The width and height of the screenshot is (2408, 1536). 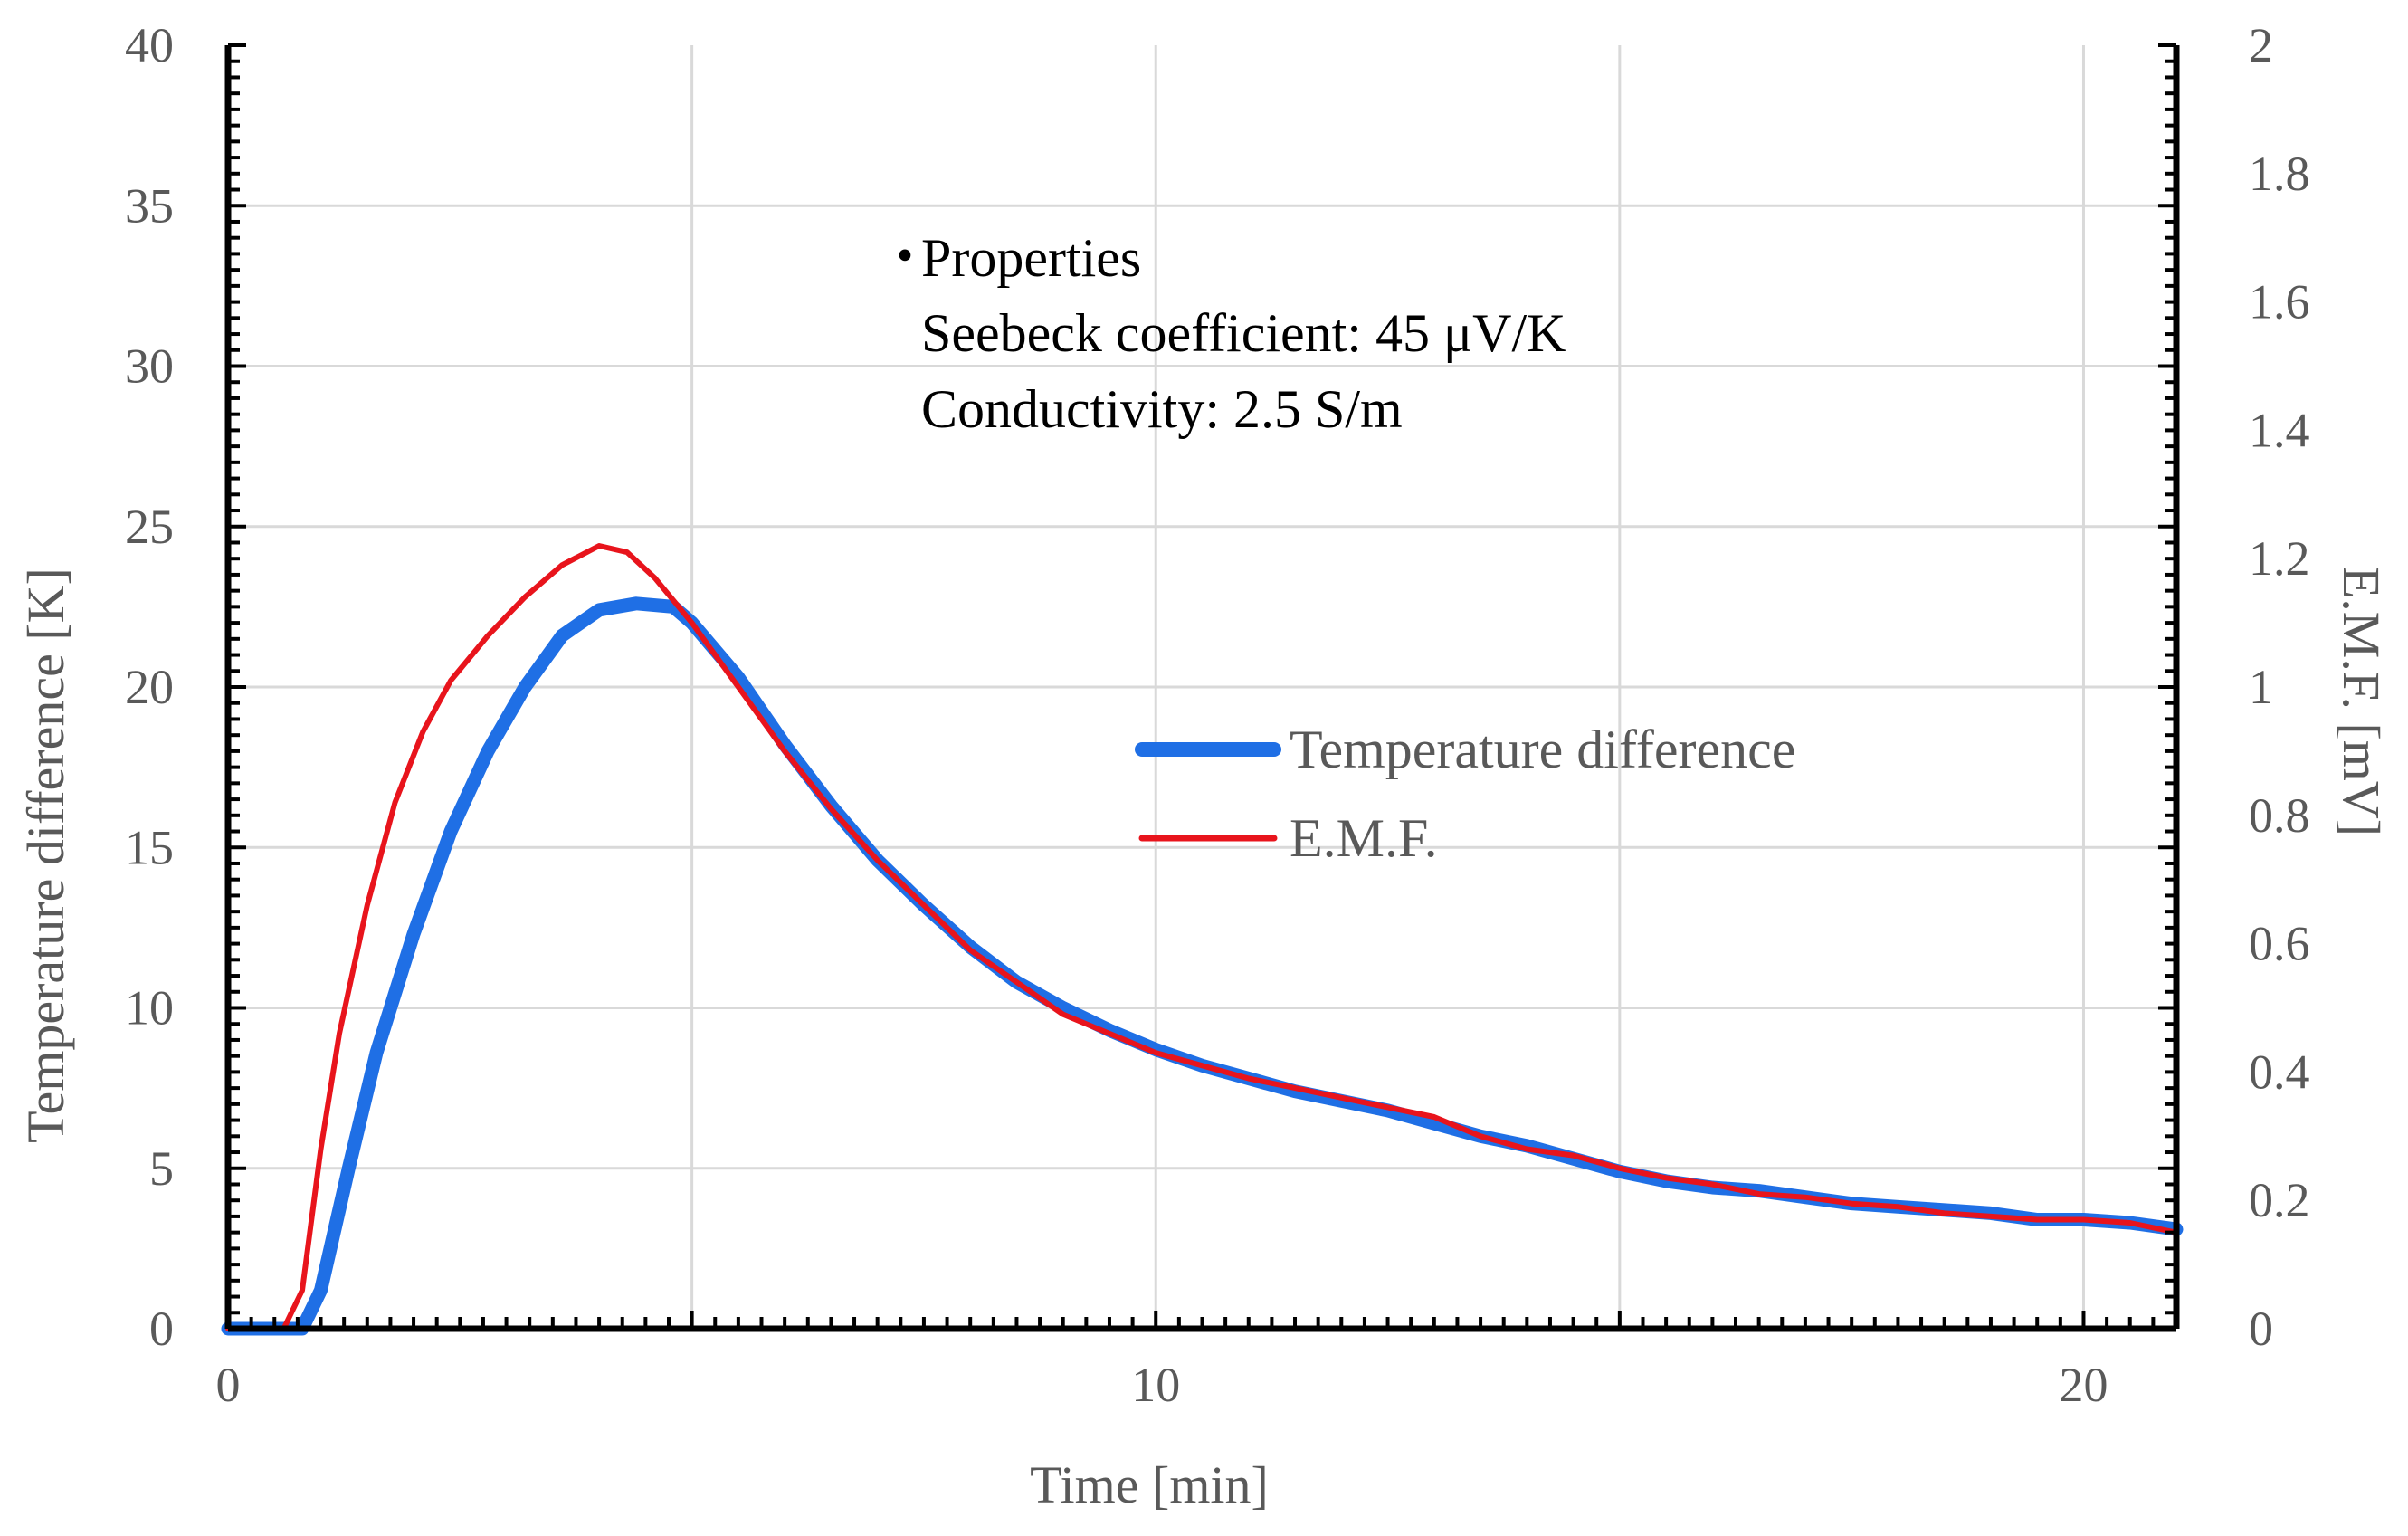 What do you see at coordinates (46, 855) in the screenshot?
I see `y-axis-title: Temperature difference [K]` at bounding box center [46, 855].